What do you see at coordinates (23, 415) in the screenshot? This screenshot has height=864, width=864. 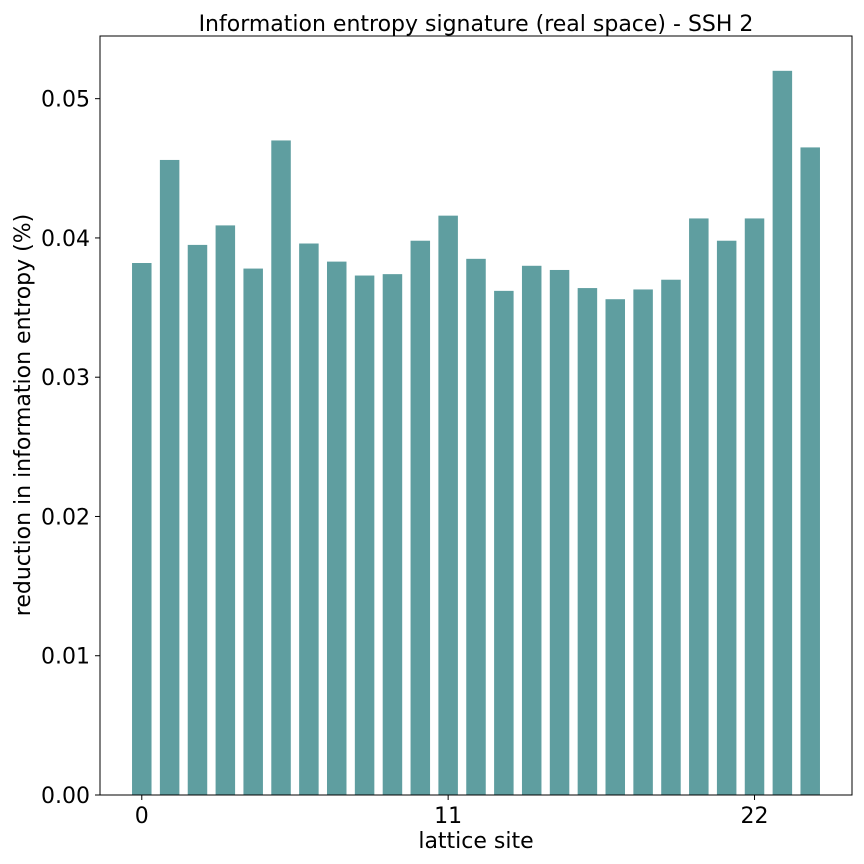 I see `y-axis-title: reduction in information entropy (%)` at bounding box center [23, 415].